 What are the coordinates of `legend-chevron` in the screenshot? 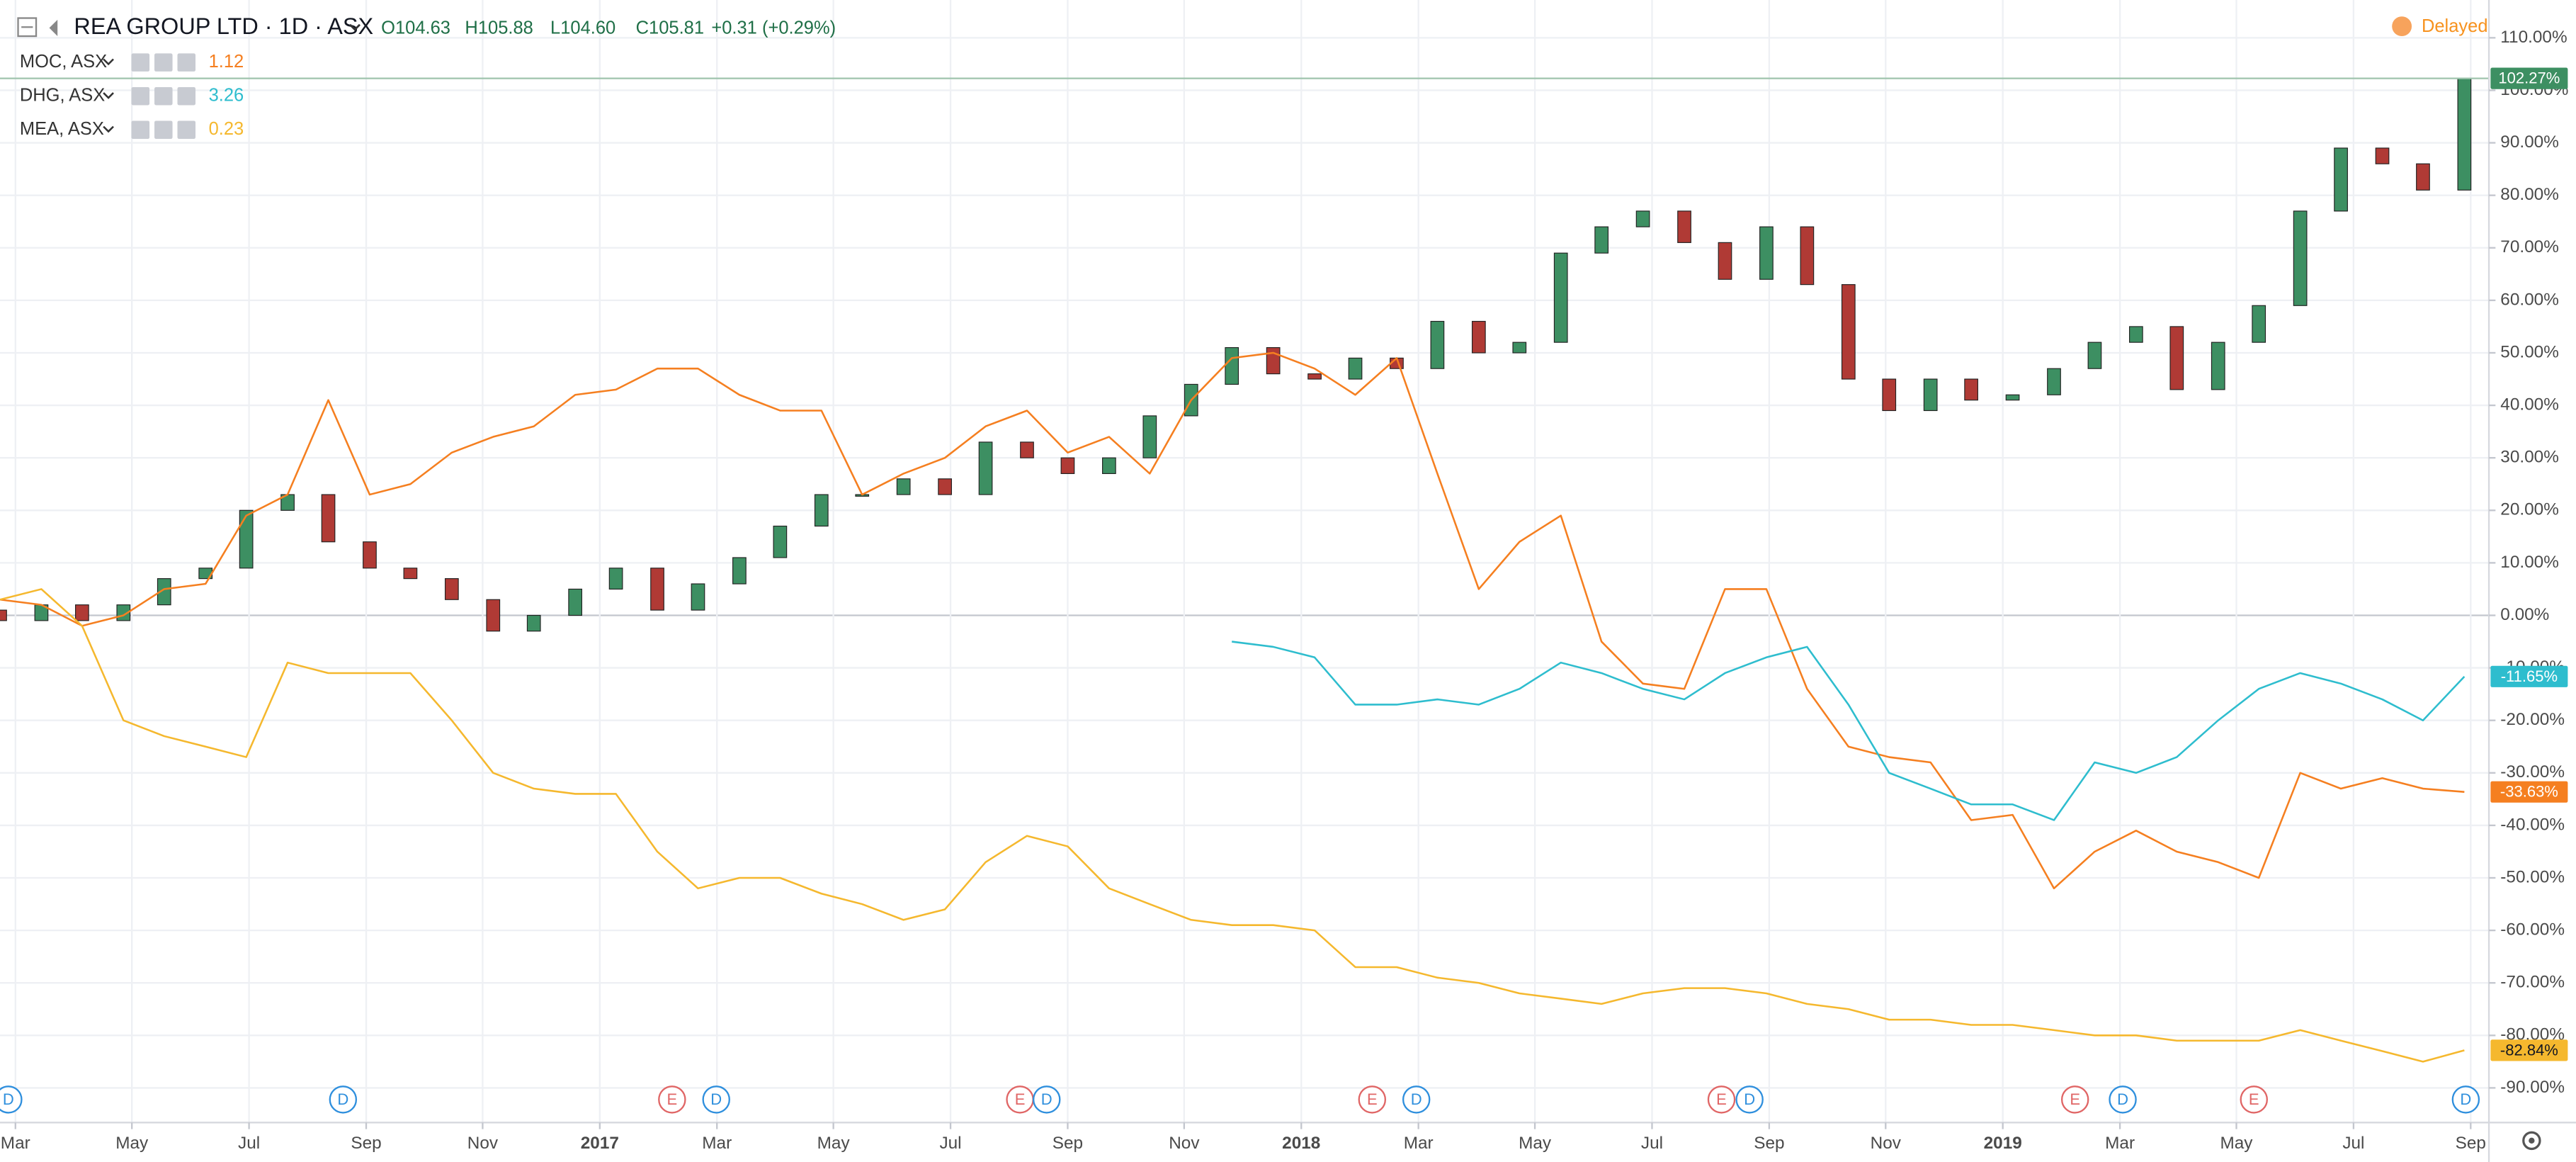 It's located at (108, 62).